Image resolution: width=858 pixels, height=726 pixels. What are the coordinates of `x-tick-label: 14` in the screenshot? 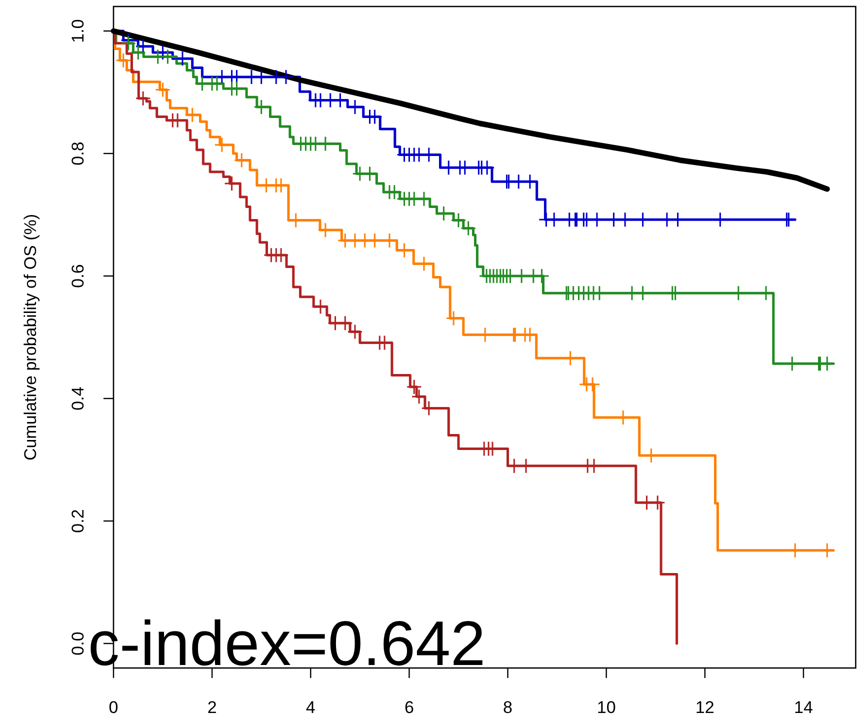 It's located at (803, 707).